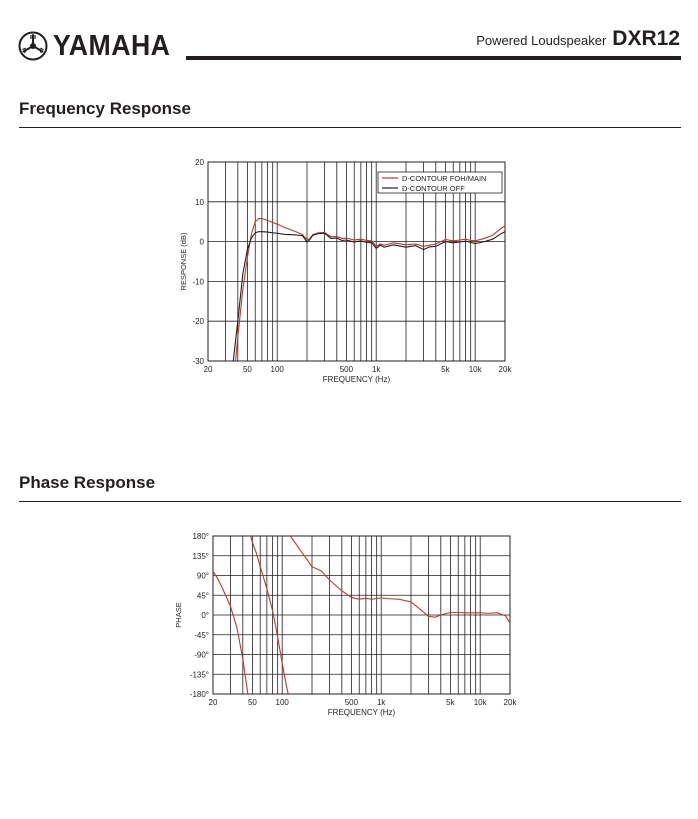 The width and height of the screenshot is (698, 819). Describe the element at coordinates (506, 369) in the screenshot. I see `freq-x-tick-label: 20k` at that location.